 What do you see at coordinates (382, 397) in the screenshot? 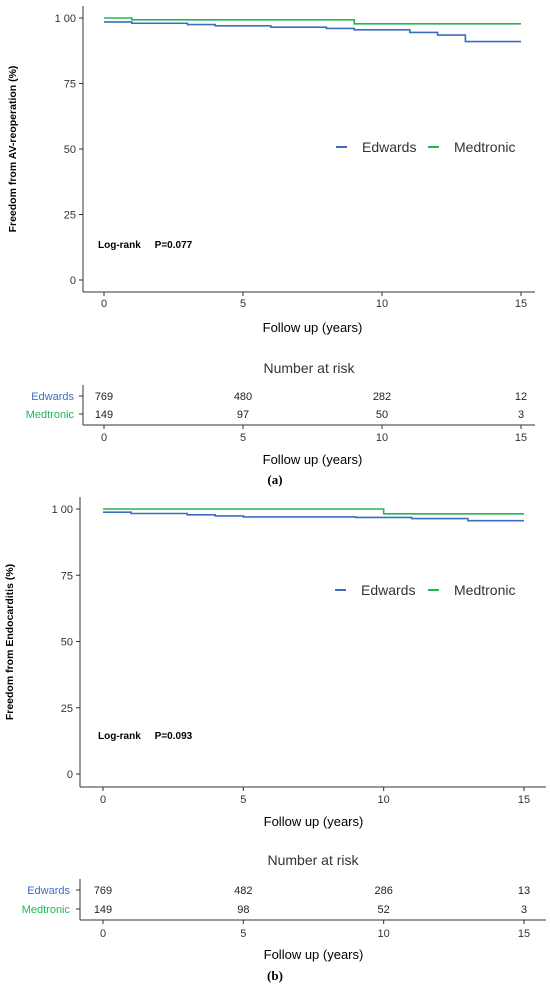
I see `risk-count: 282` at bounding box center [382, 397].